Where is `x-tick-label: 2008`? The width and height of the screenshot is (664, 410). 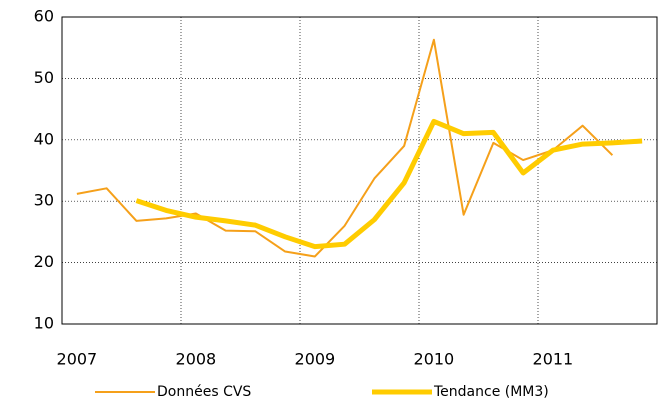
x-tick-label: 2008 is located at coordinates (196, 359).